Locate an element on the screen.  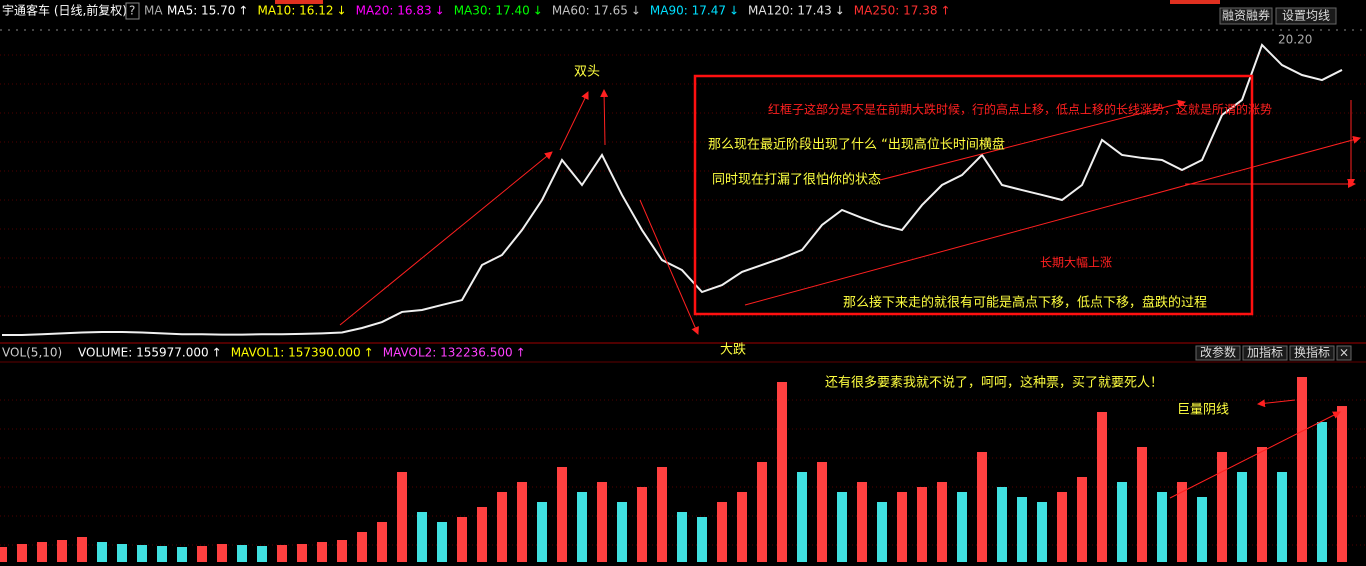
legend-entry: VOLUME: 155977.000 is located at coordinates (143, 353).